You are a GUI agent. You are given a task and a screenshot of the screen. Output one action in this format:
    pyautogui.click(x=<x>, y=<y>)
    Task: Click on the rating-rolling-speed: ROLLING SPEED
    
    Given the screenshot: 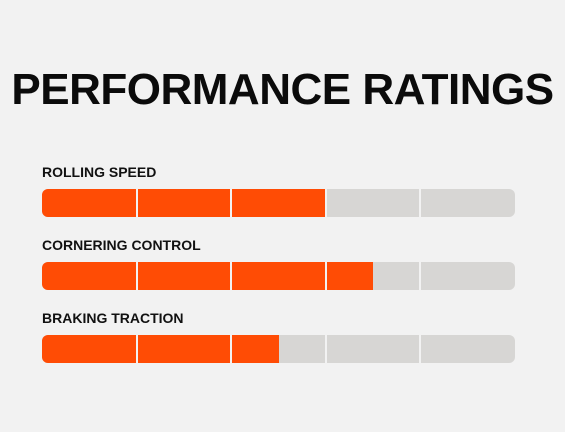 What is the action you would take?
    pyautogui.click(x=278, y=198)
    